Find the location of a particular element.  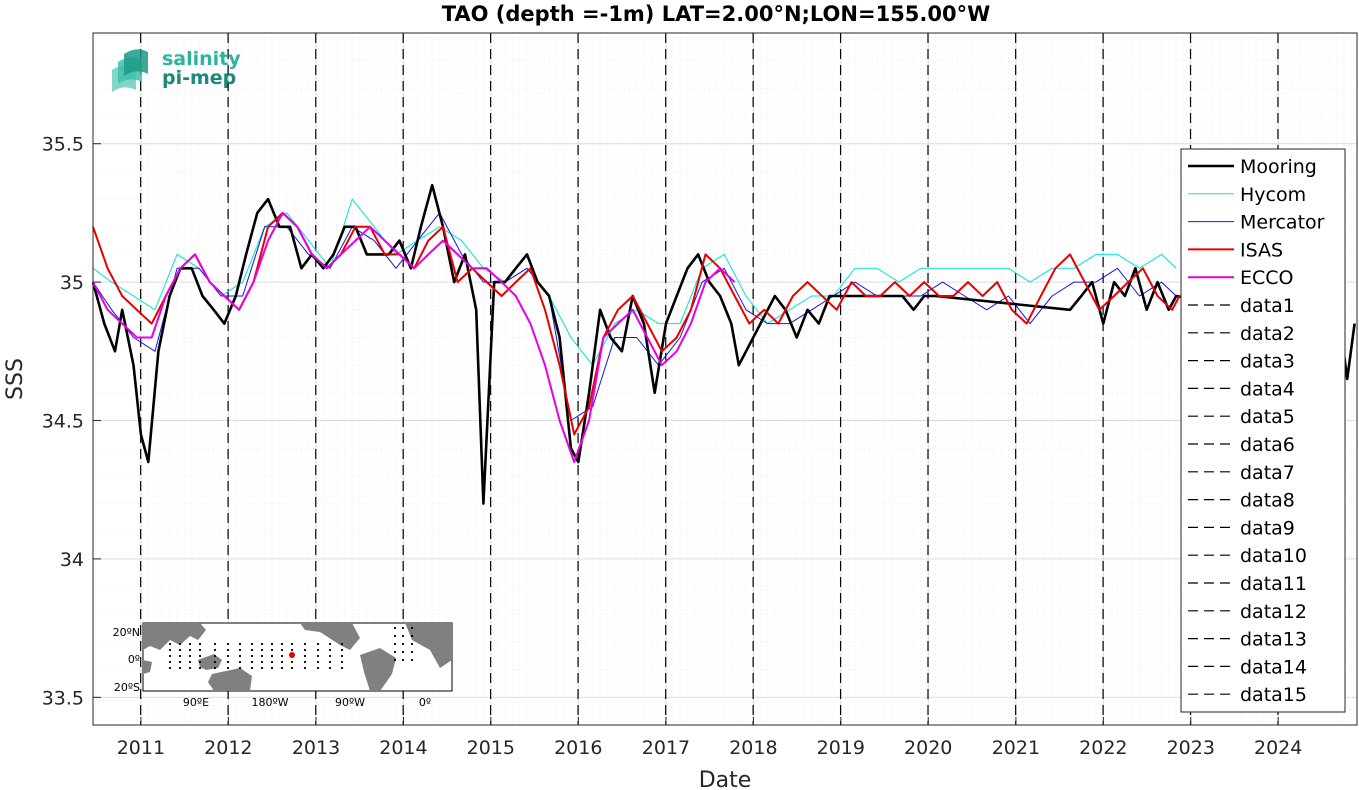

inset-lat-label-3: 20ºS is located at coordinates (127, 687).